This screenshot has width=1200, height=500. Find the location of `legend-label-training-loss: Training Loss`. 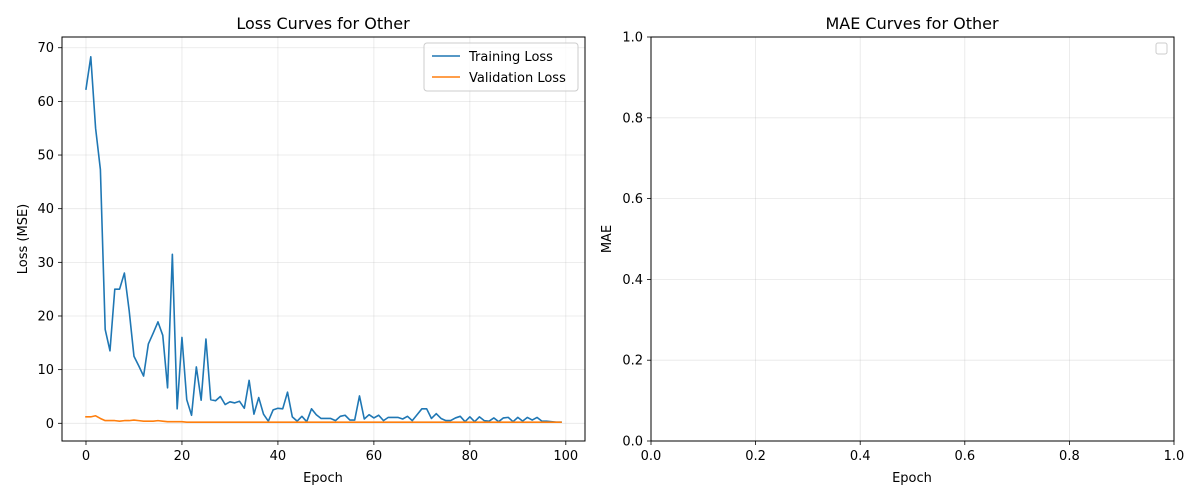

legend-label-training-loss: Training Loss is located at coordinates (510, 57).